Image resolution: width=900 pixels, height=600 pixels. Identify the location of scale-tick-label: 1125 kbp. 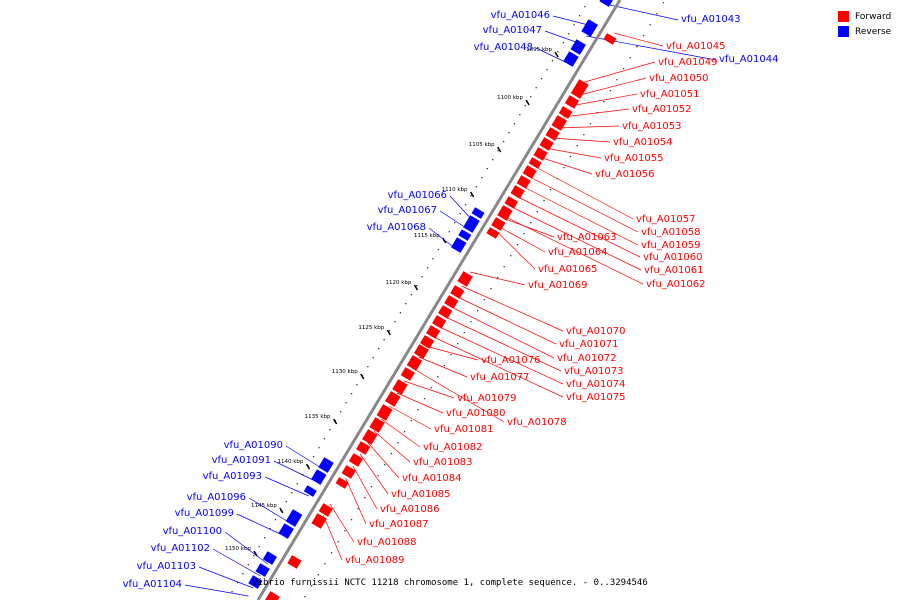
(371, 328).